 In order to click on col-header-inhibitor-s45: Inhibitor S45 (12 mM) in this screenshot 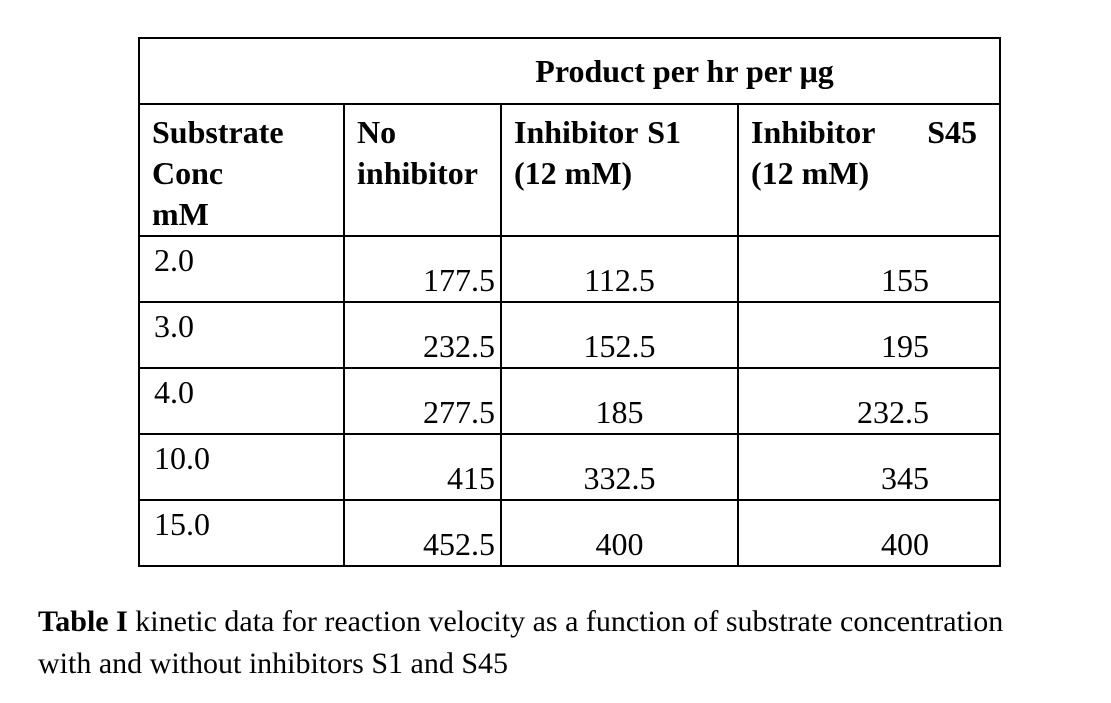, I will do `click(869, 170)`.